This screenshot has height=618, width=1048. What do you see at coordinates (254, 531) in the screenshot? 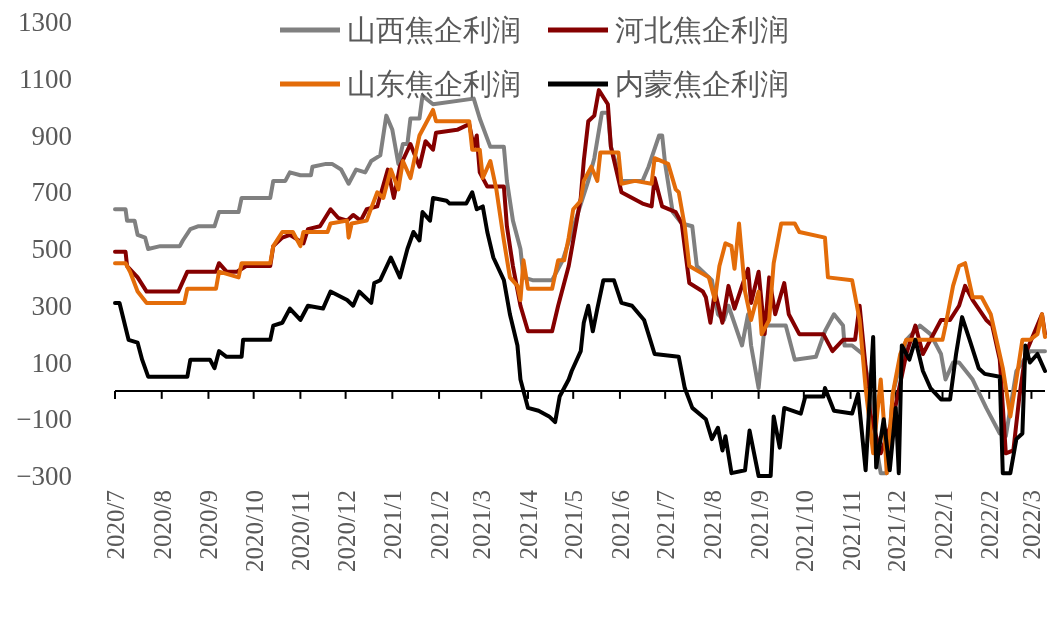
I see `x-tick-label: 2020/10` at bounding box center [254, 531].